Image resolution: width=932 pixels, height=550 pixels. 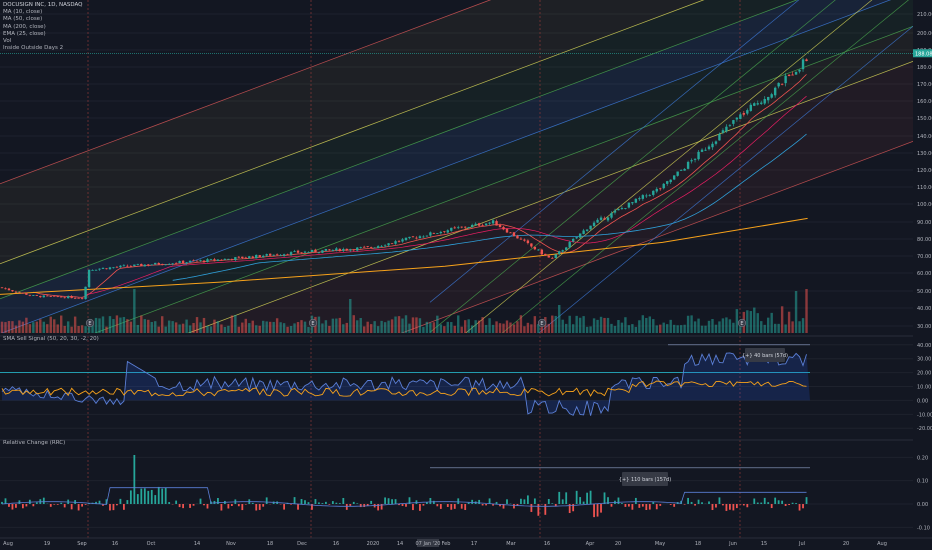 I want to click on study-inside-outside: Inside Outside Days 2, so click(x=33, y=48).